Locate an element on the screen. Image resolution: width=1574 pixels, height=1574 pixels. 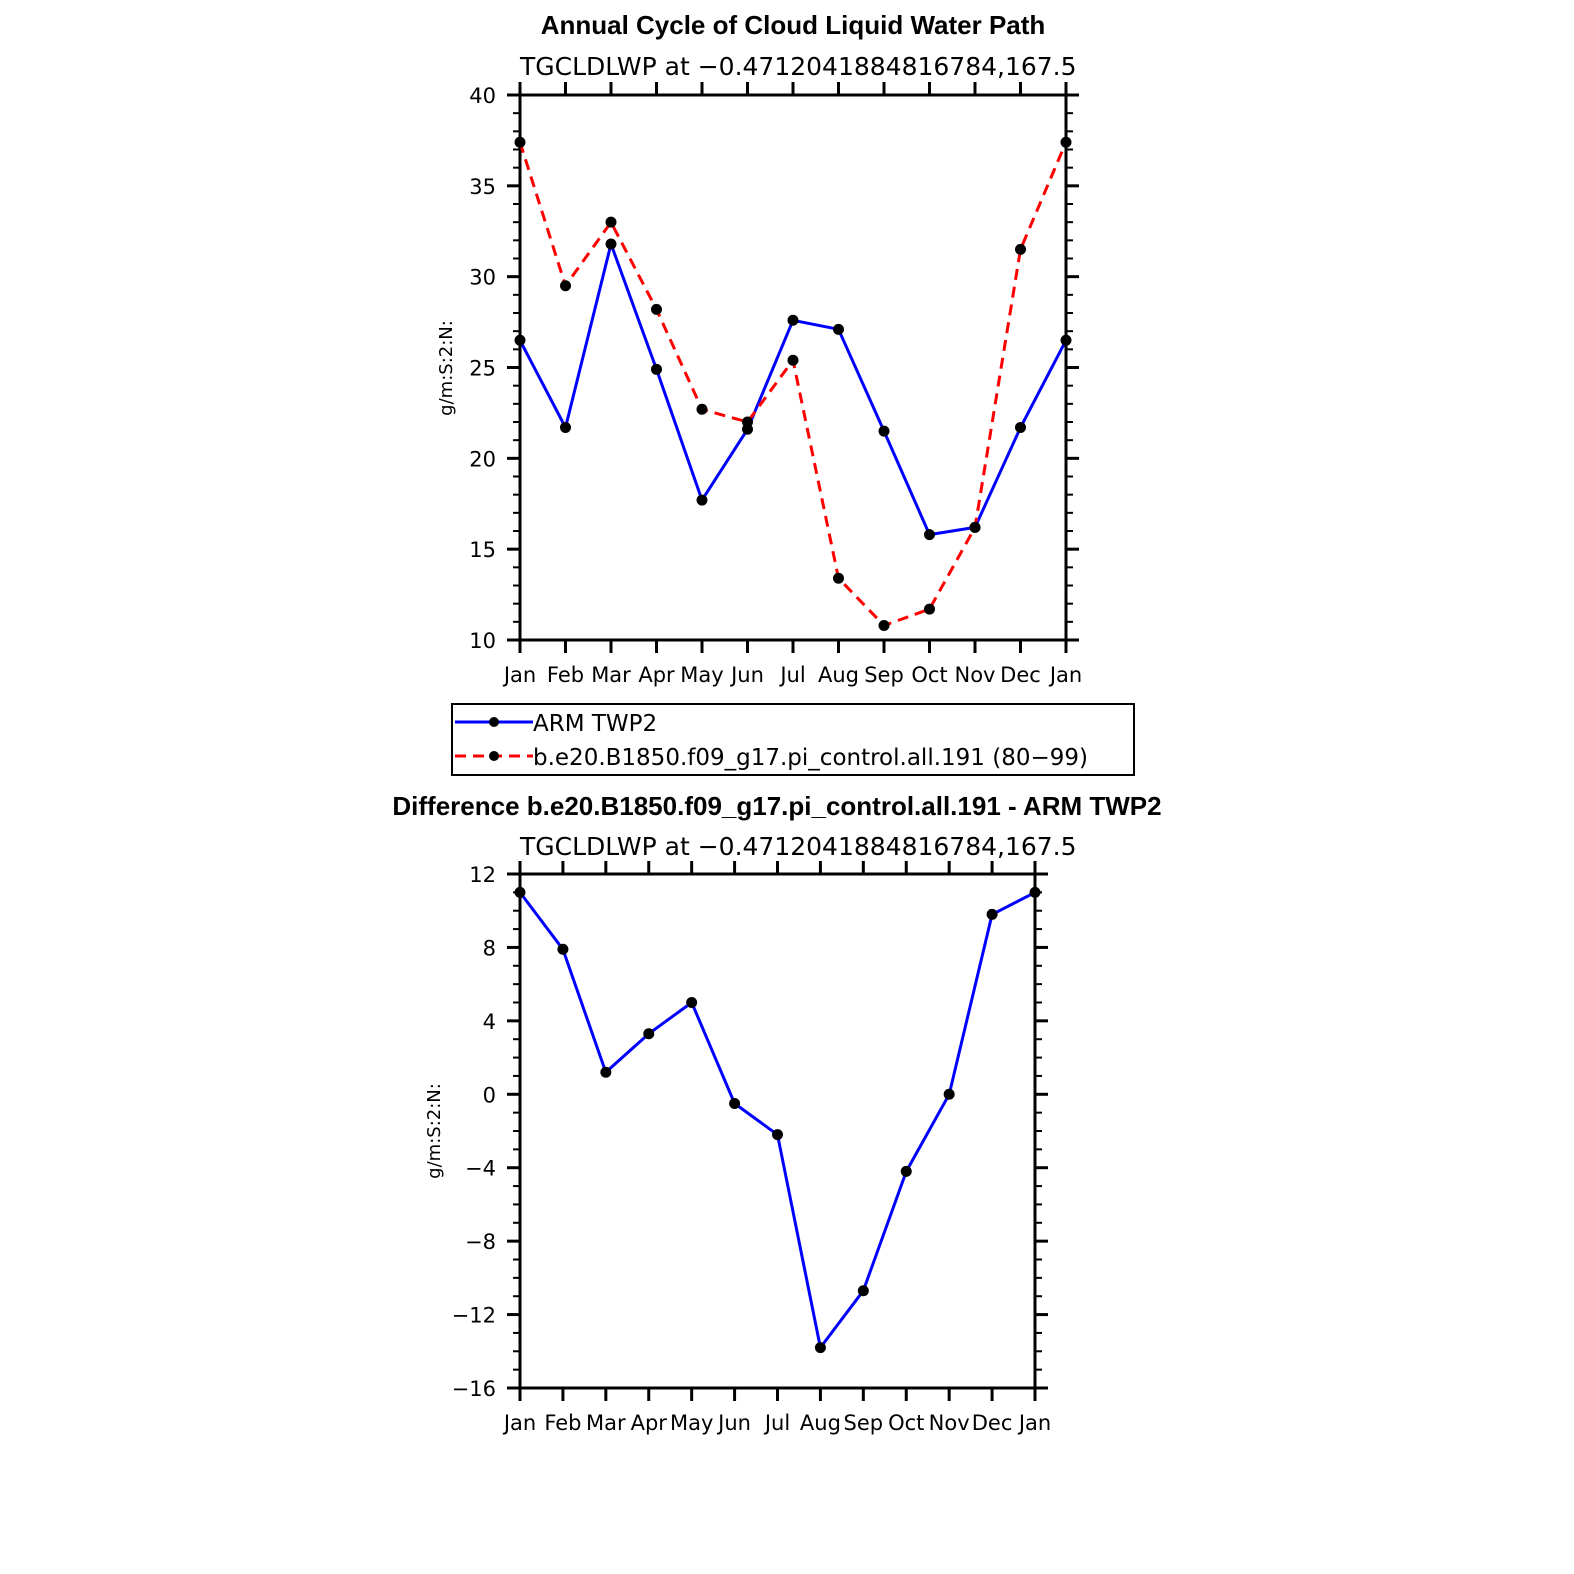
top-chart-ylabel: g/m:S:2:N: is located at coordinates (446, 368).